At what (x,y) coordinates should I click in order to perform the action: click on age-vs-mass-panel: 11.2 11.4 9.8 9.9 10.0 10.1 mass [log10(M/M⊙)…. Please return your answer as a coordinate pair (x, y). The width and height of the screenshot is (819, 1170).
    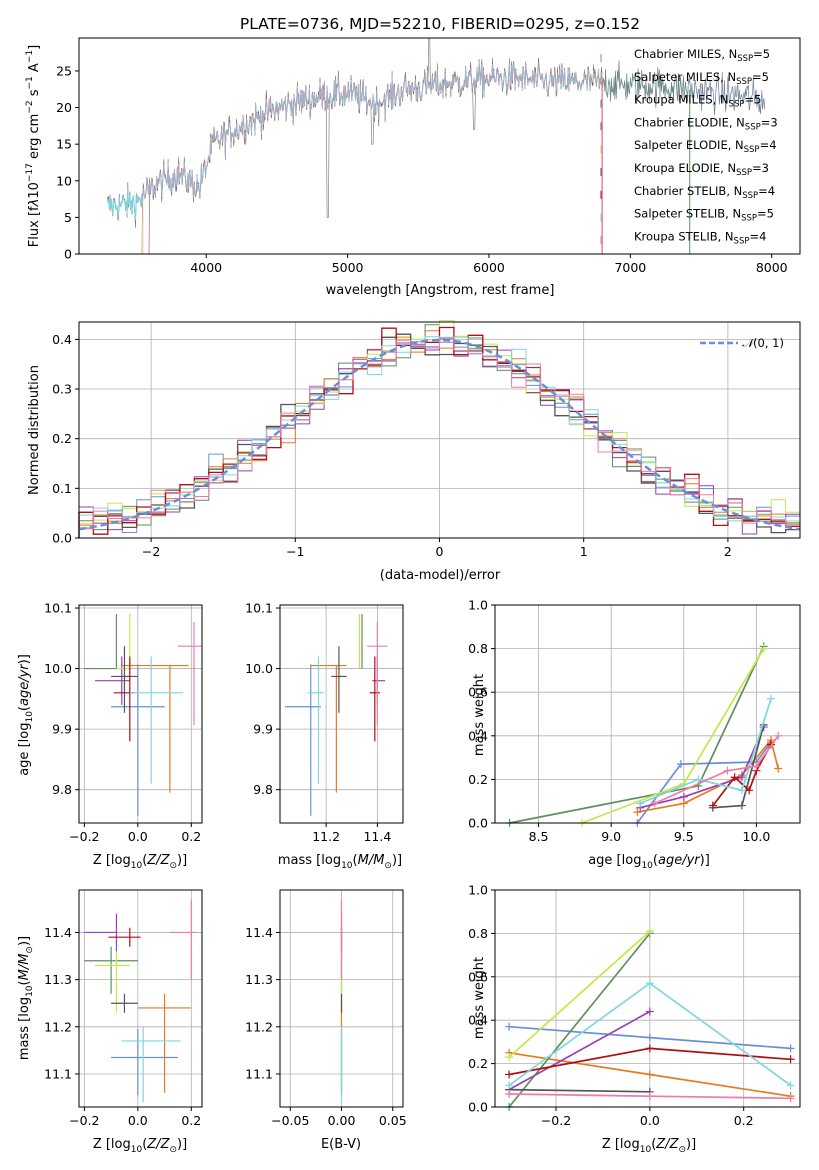
    Looking at the image, I should click on (324, 736).